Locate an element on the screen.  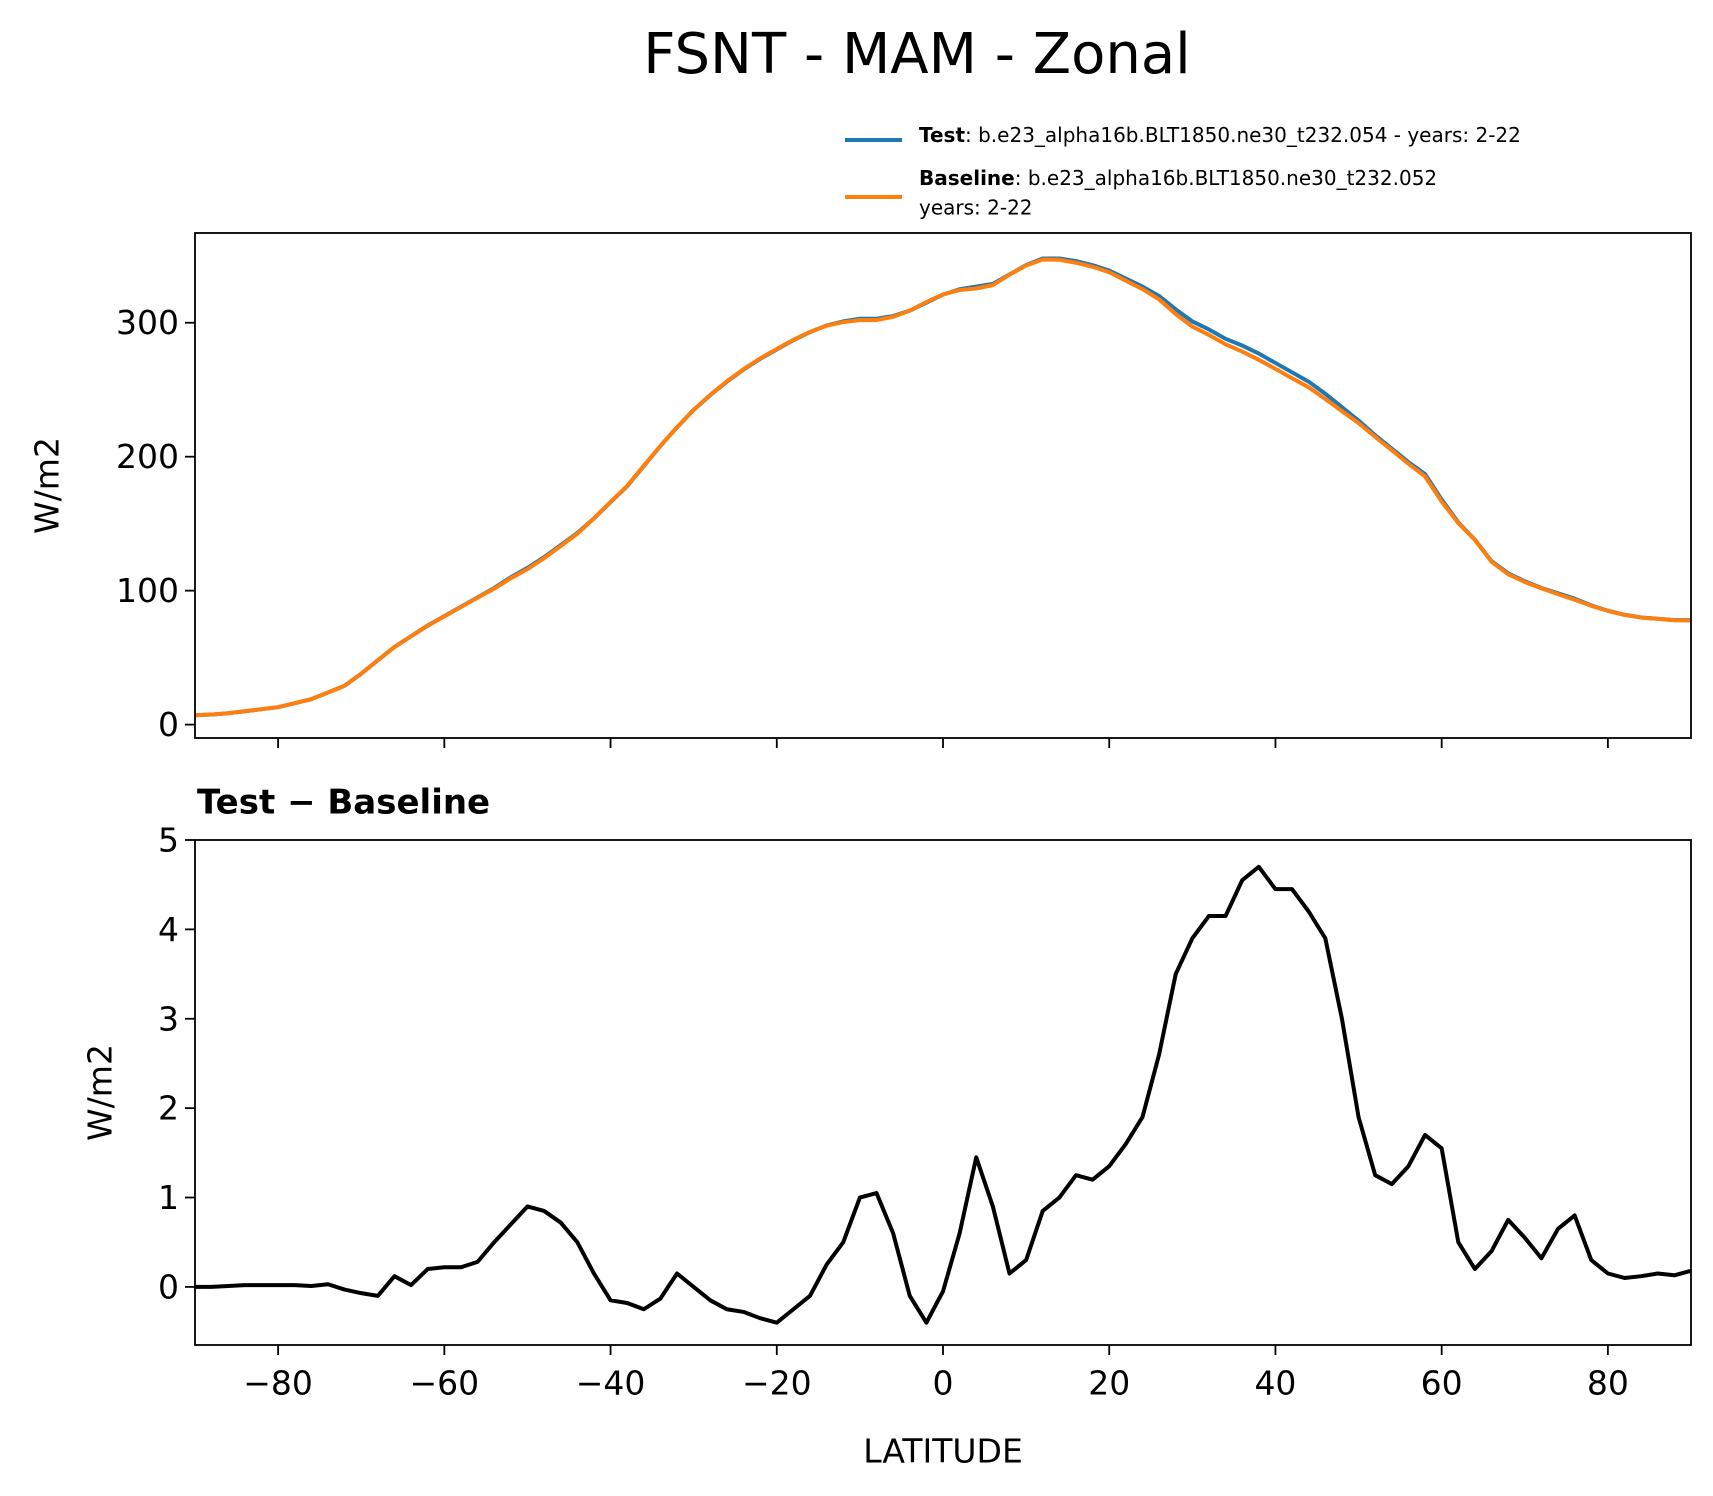
legend-label-line: years: 2-22 is located at coordinates (976, 208).